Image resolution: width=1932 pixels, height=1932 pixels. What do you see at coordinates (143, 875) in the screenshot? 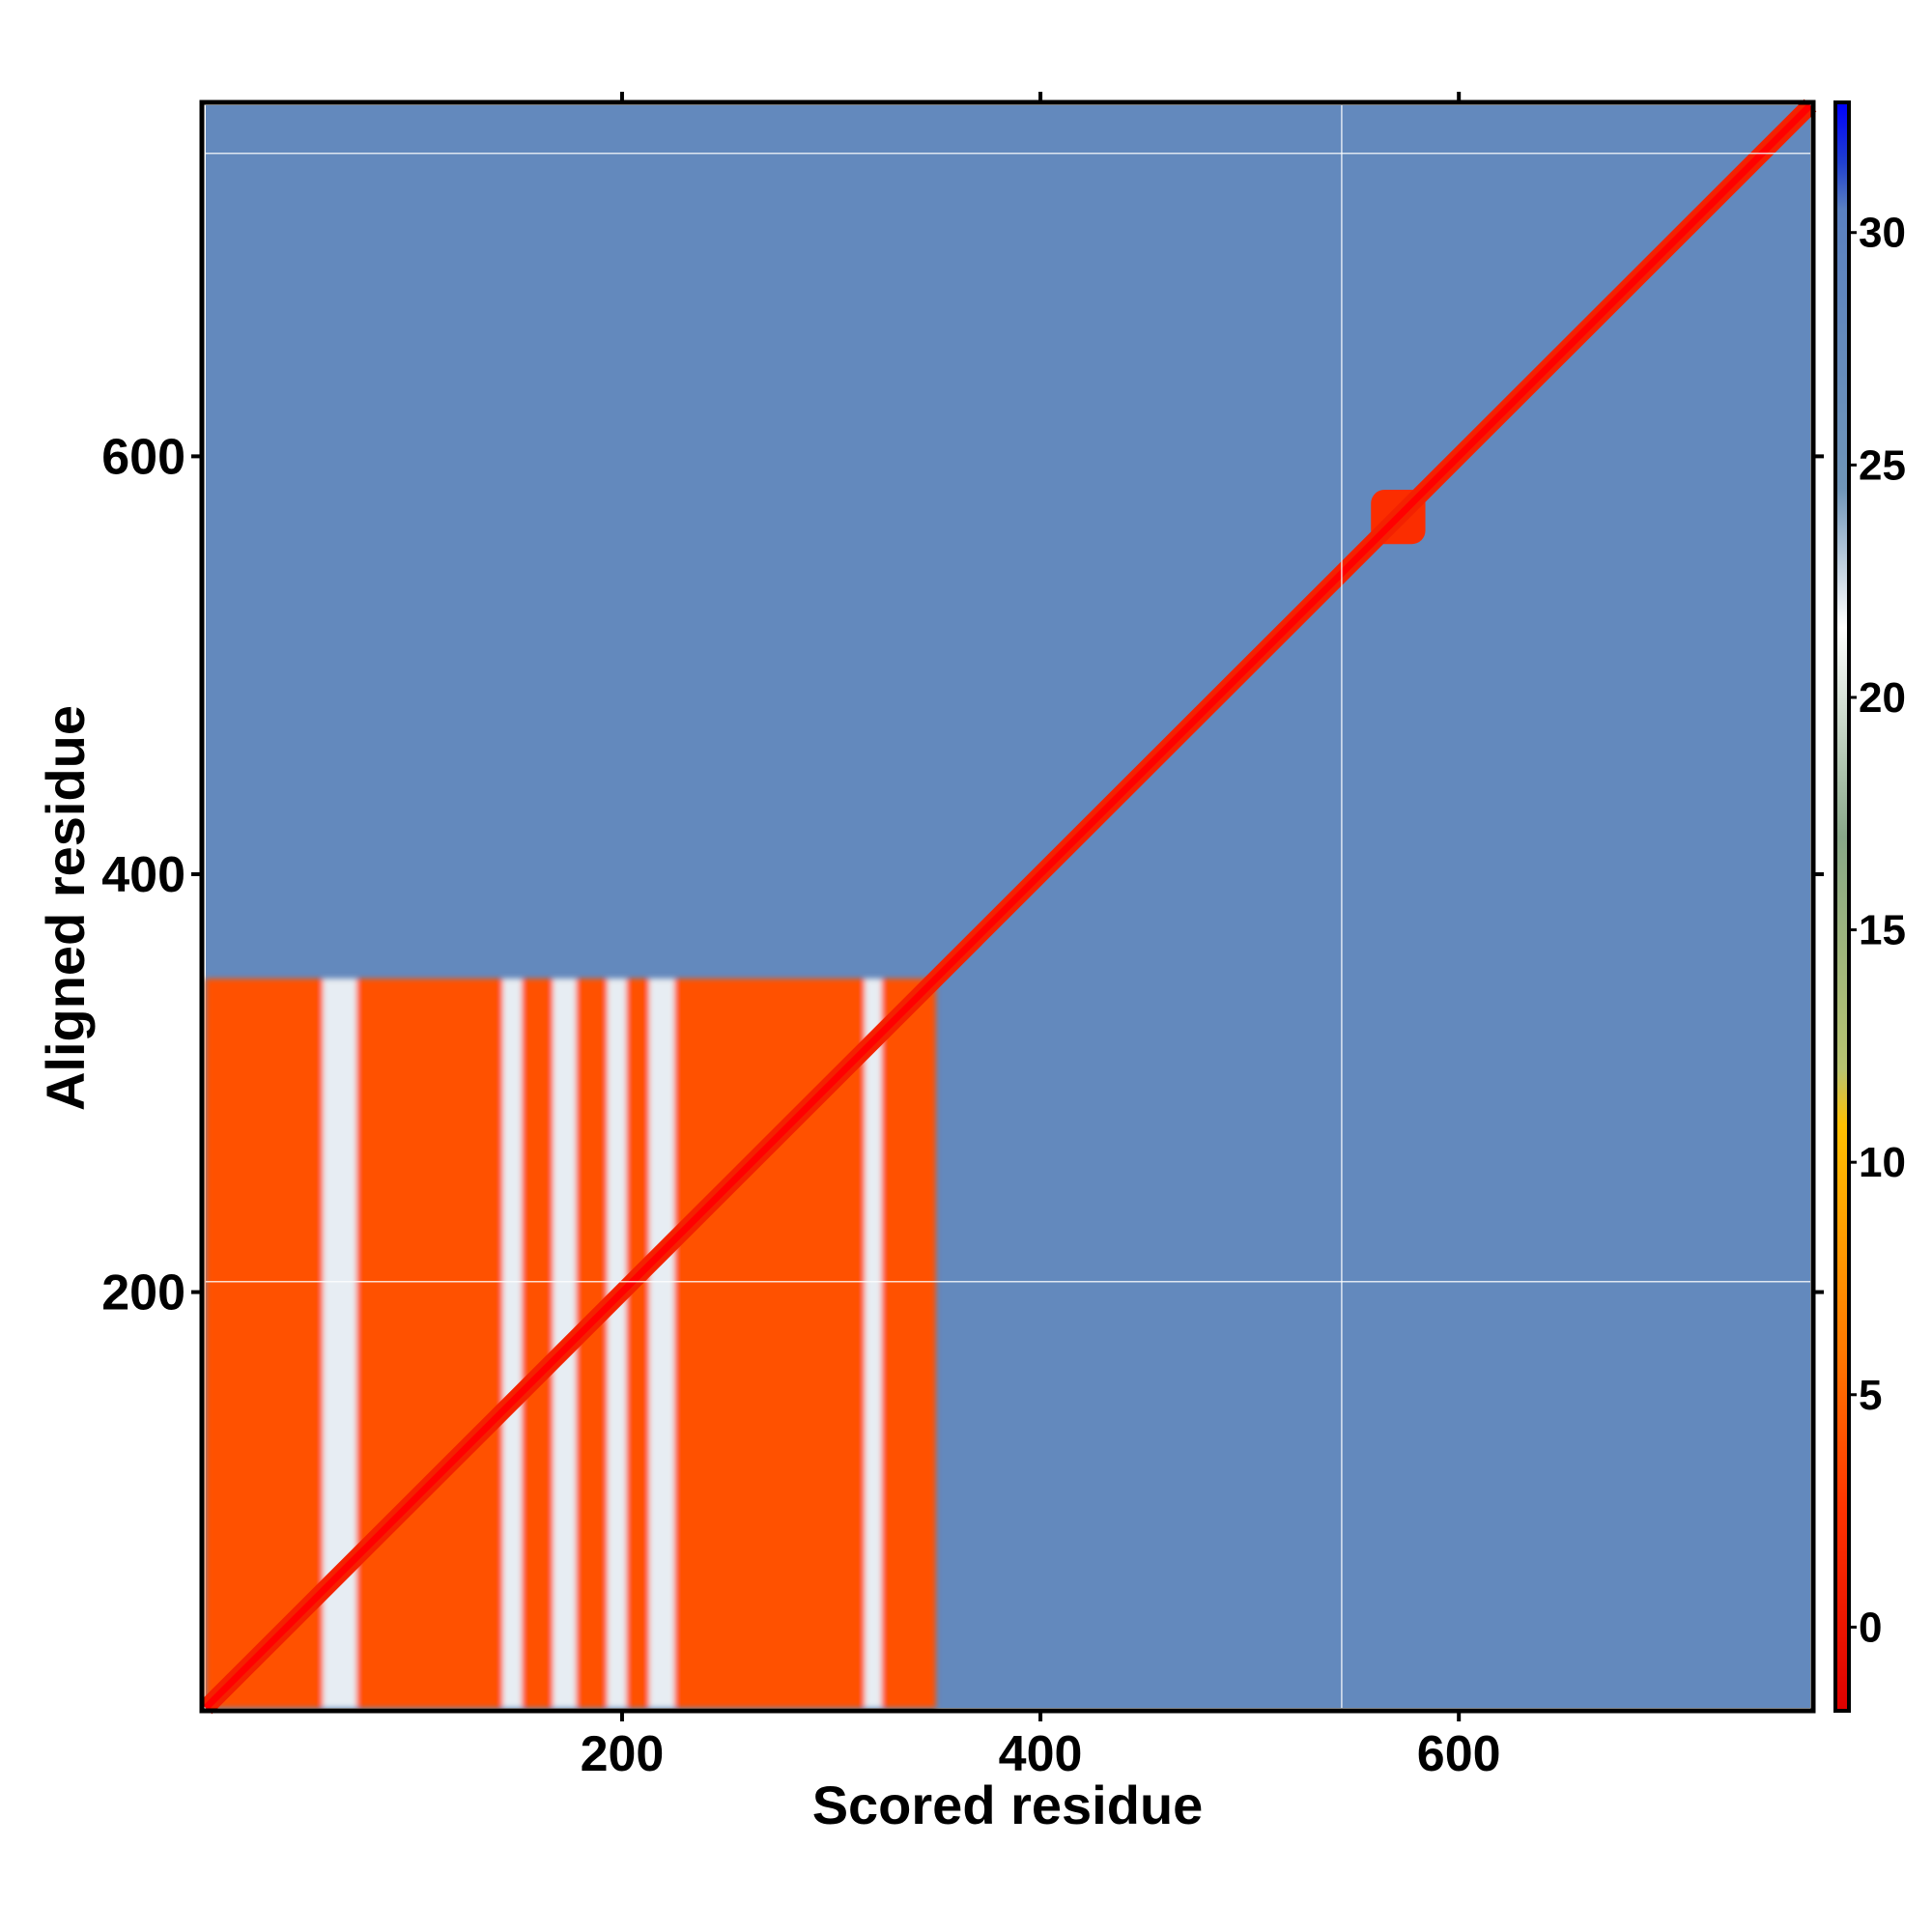
I see `y-tick-label: 400` at bounding box center [143, 875].